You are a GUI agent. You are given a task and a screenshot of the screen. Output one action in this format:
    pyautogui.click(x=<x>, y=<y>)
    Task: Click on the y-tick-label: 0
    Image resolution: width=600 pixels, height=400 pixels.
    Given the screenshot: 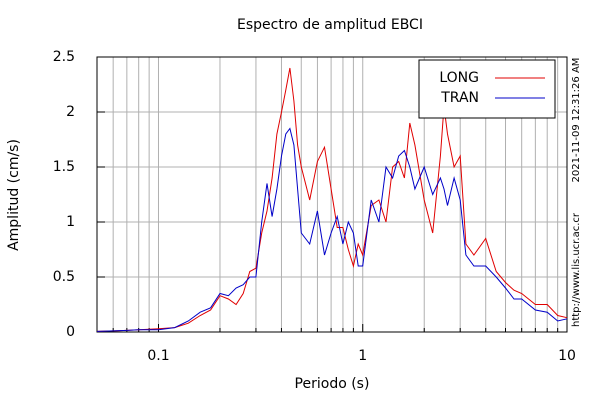 What is the action you would take?
    pyautogui.click(x=70, y=332)
    